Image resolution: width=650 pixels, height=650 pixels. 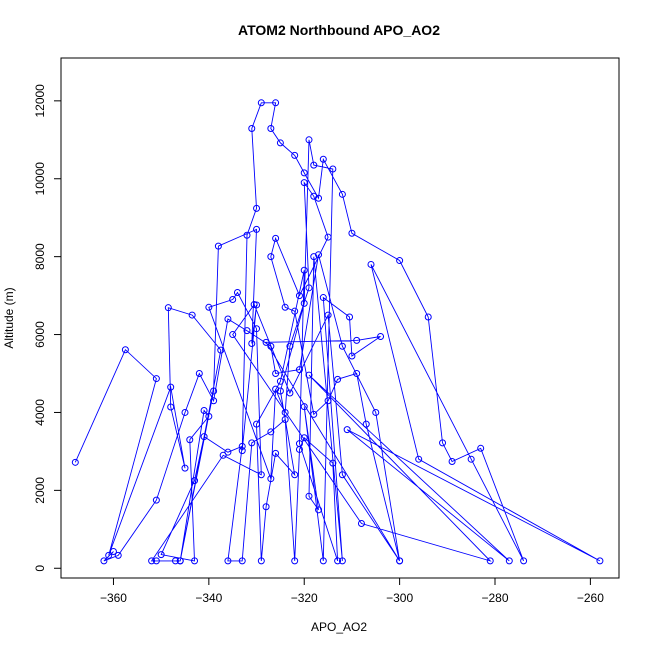 What do you see at coordinates (494, 598) in the screenshot?
I see `x-tick-label: −280` at bounding box center [494, 598].